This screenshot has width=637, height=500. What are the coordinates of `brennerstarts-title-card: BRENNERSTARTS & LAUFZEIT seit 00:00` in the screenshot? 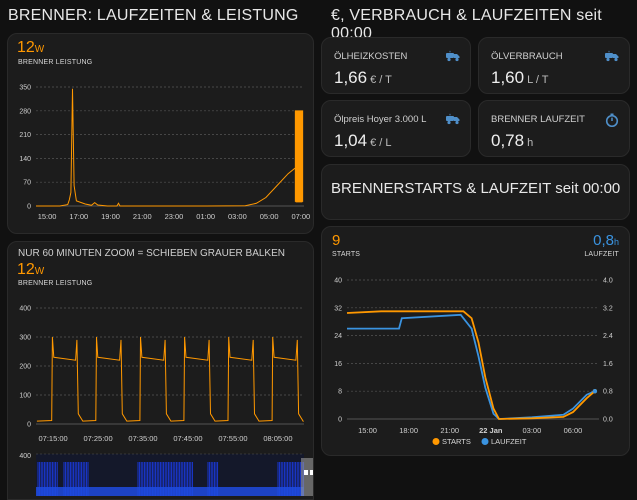 It's located at (475, 192).